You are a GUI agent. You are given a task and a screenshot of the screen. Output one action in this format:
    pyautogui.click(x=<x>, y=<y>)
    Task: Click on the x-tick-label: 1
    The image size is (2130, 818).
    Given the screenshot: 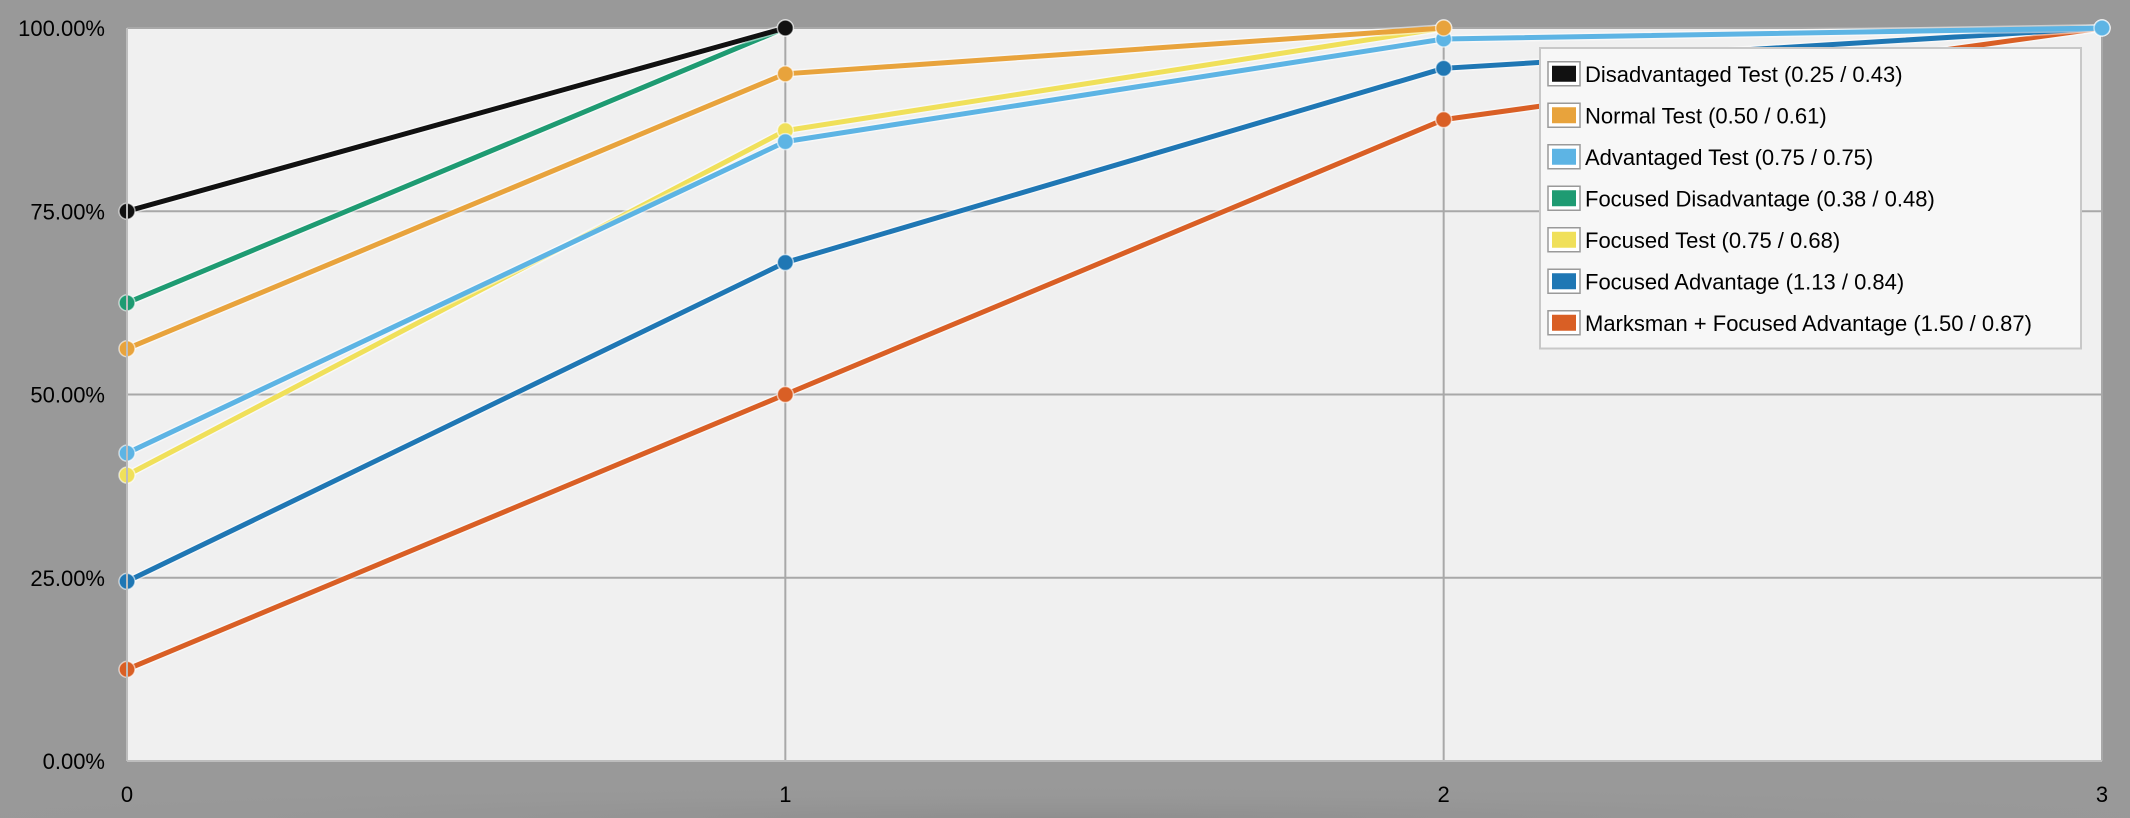 What is the action you would take?
    pyautogui.click(x=785, y=794)
    